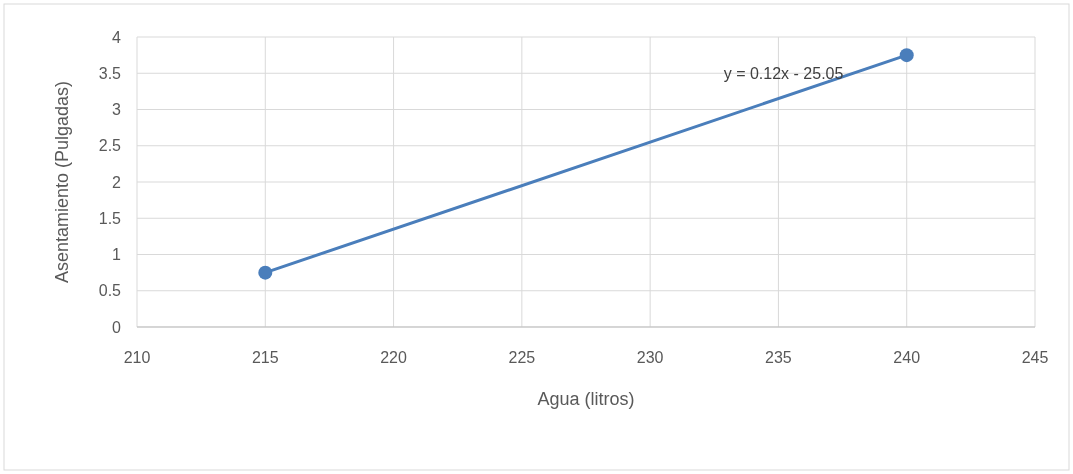 The height and width of the screenshot is (474, 1073). I want to click on x-tick-label: 220, so click(394, 357).